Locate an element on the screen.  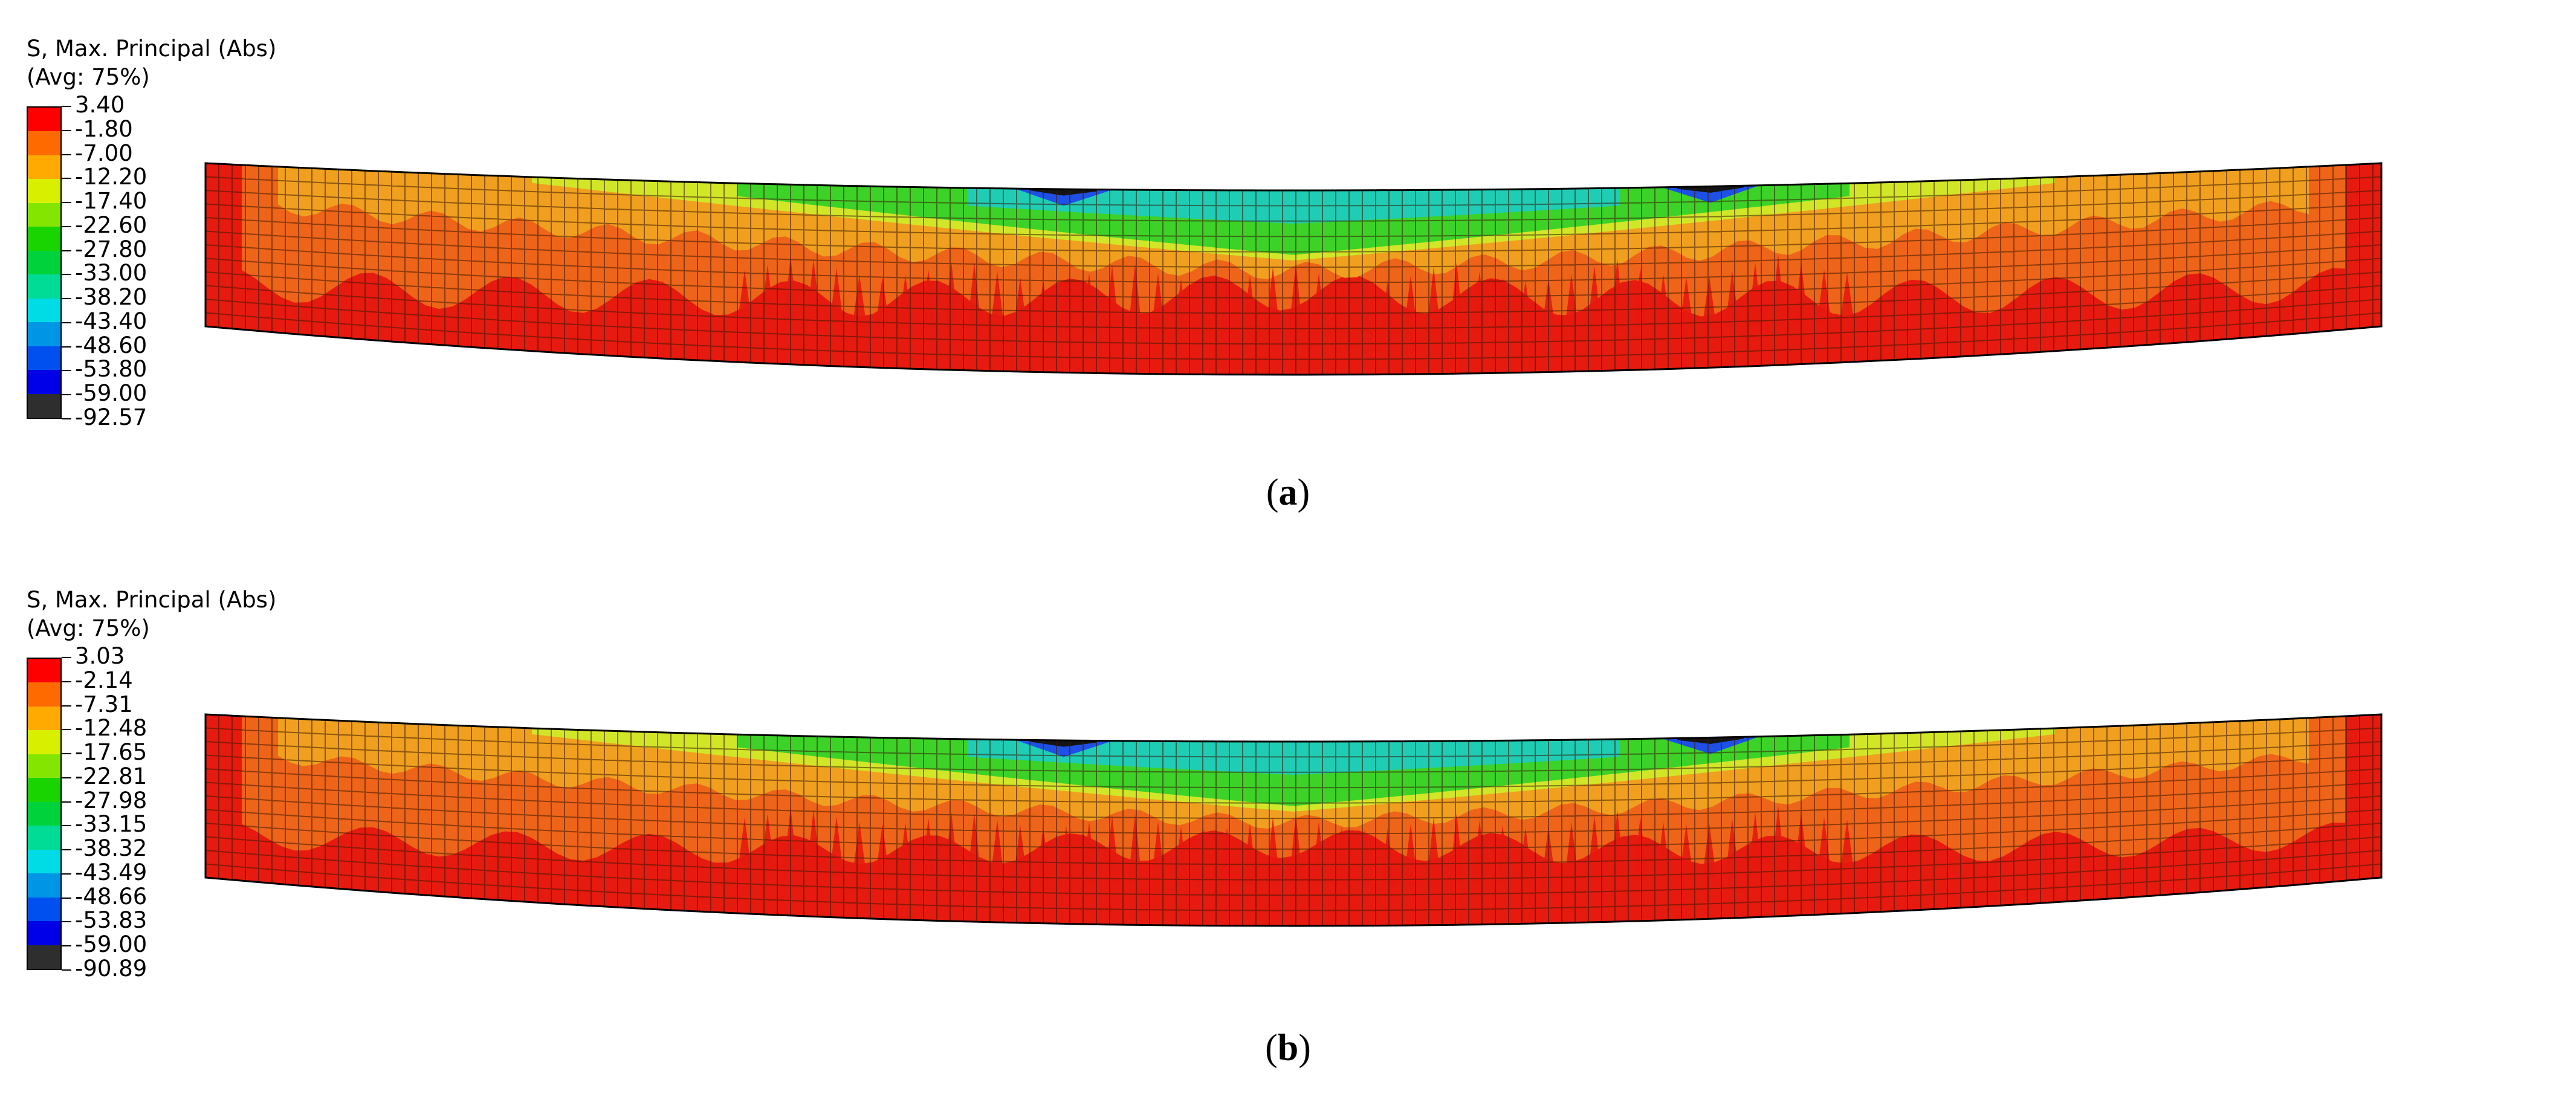
legend-tick-label: -12.48 is located at coordinates (111, 728).